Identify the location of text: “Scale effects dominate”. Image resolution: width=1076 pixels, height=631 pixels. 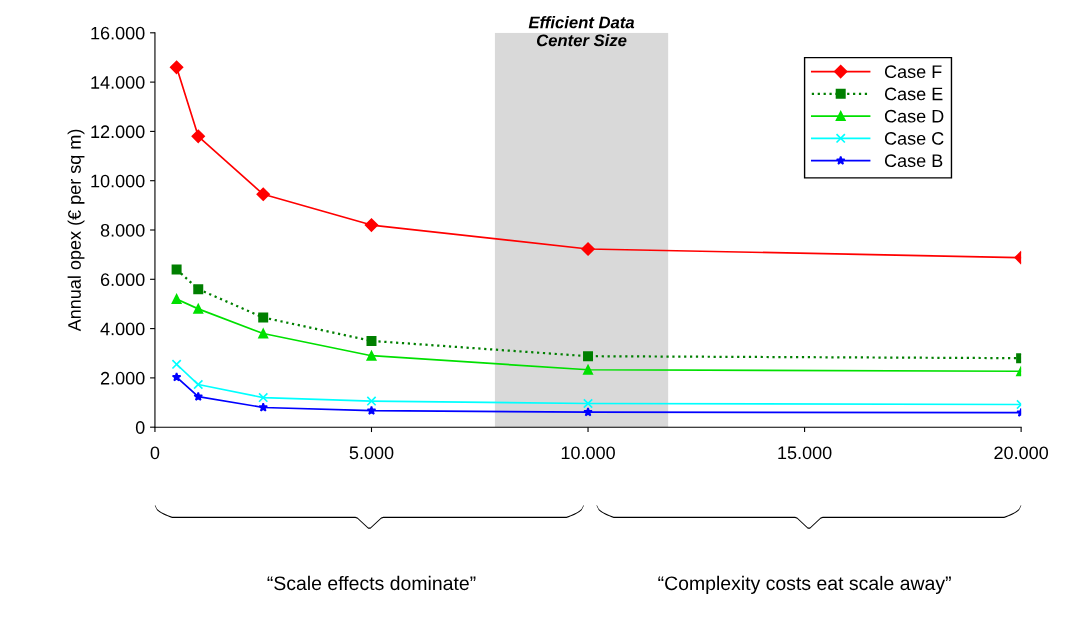
(371, 583).